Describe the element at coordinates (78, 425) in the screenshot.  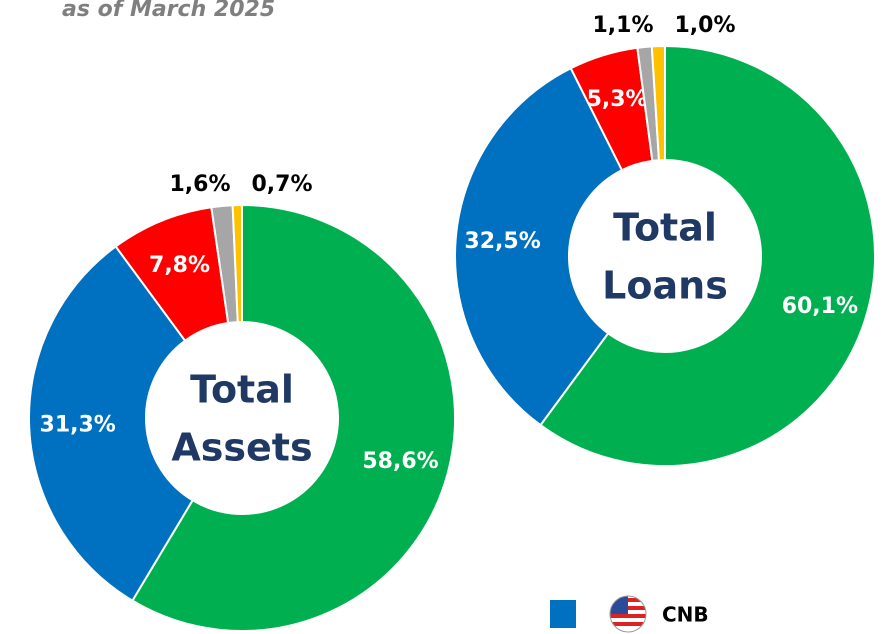
I see `data-label: 31,3%` at that location.